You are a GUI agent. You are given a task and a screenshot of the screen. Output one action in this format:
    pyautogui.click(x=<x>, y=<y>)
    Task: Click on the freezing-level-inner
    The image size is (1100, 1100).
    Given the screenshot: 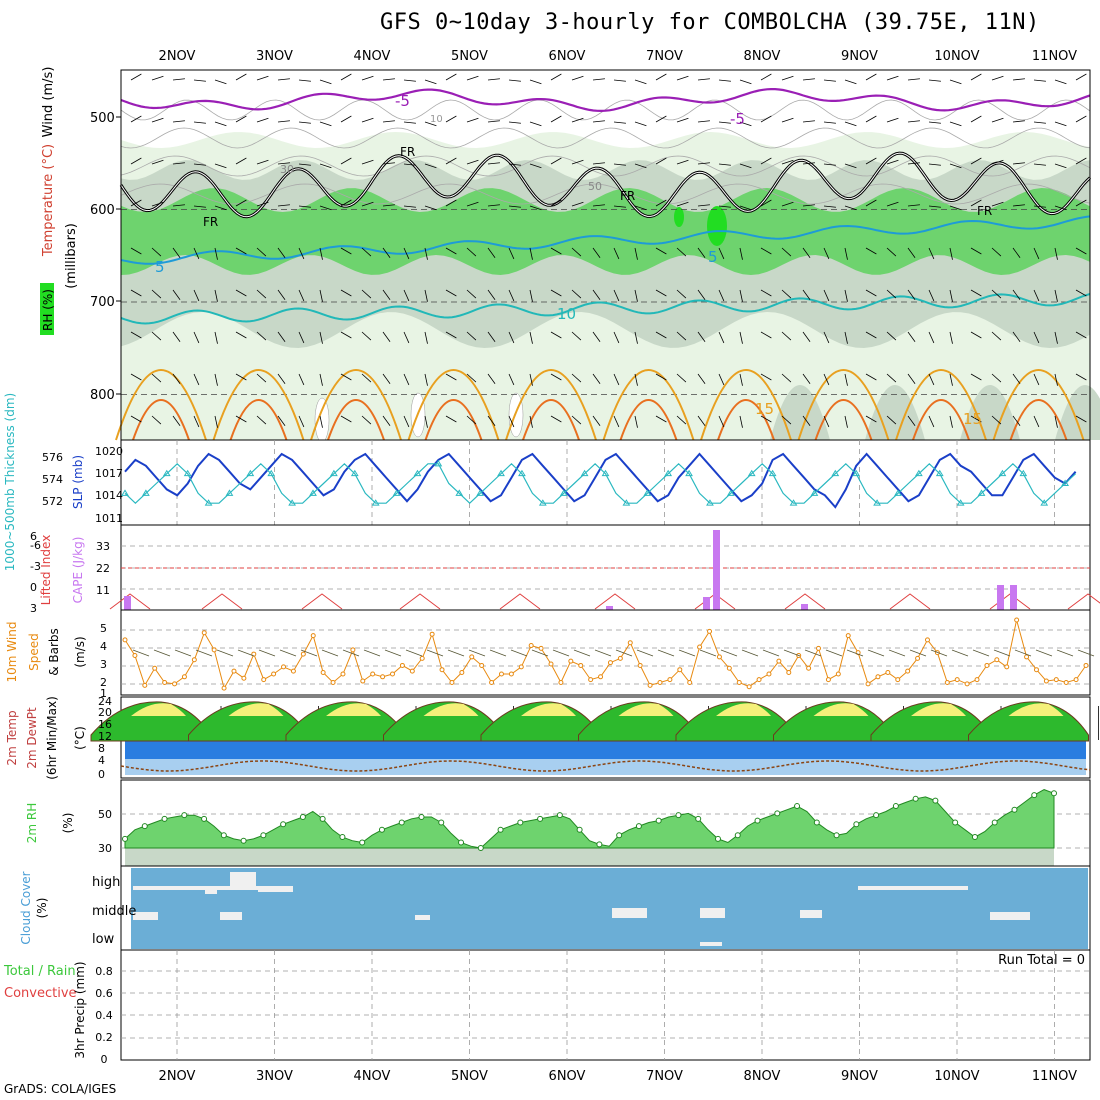 What is the action you would take?
    pyautogui.click(x=605, y=185)
    